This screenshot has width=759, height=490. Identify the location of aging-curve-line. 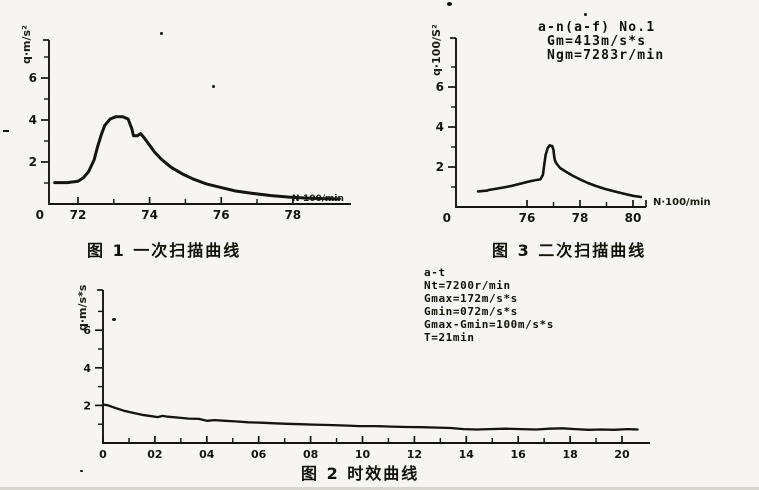
(370, 417).